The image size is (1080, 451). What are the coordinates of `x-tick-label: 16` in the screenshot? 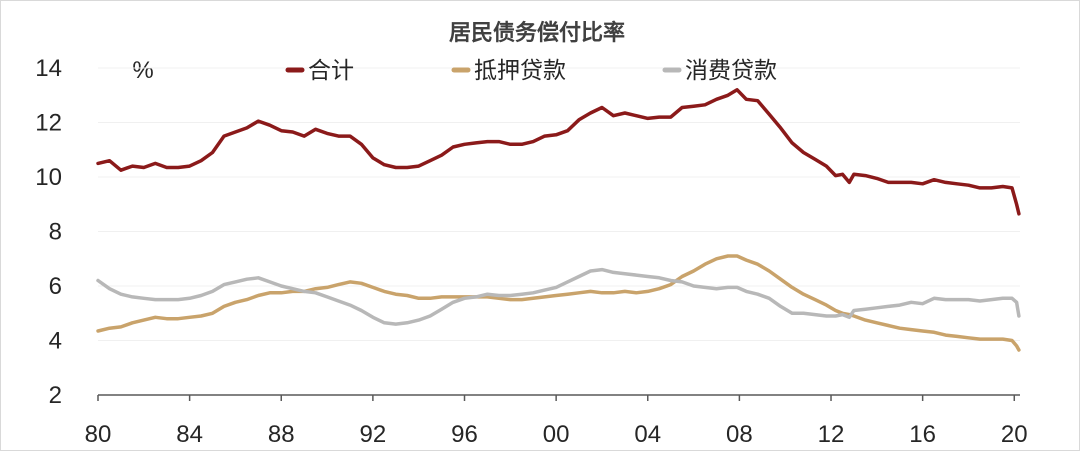 It's located at (922, 434).